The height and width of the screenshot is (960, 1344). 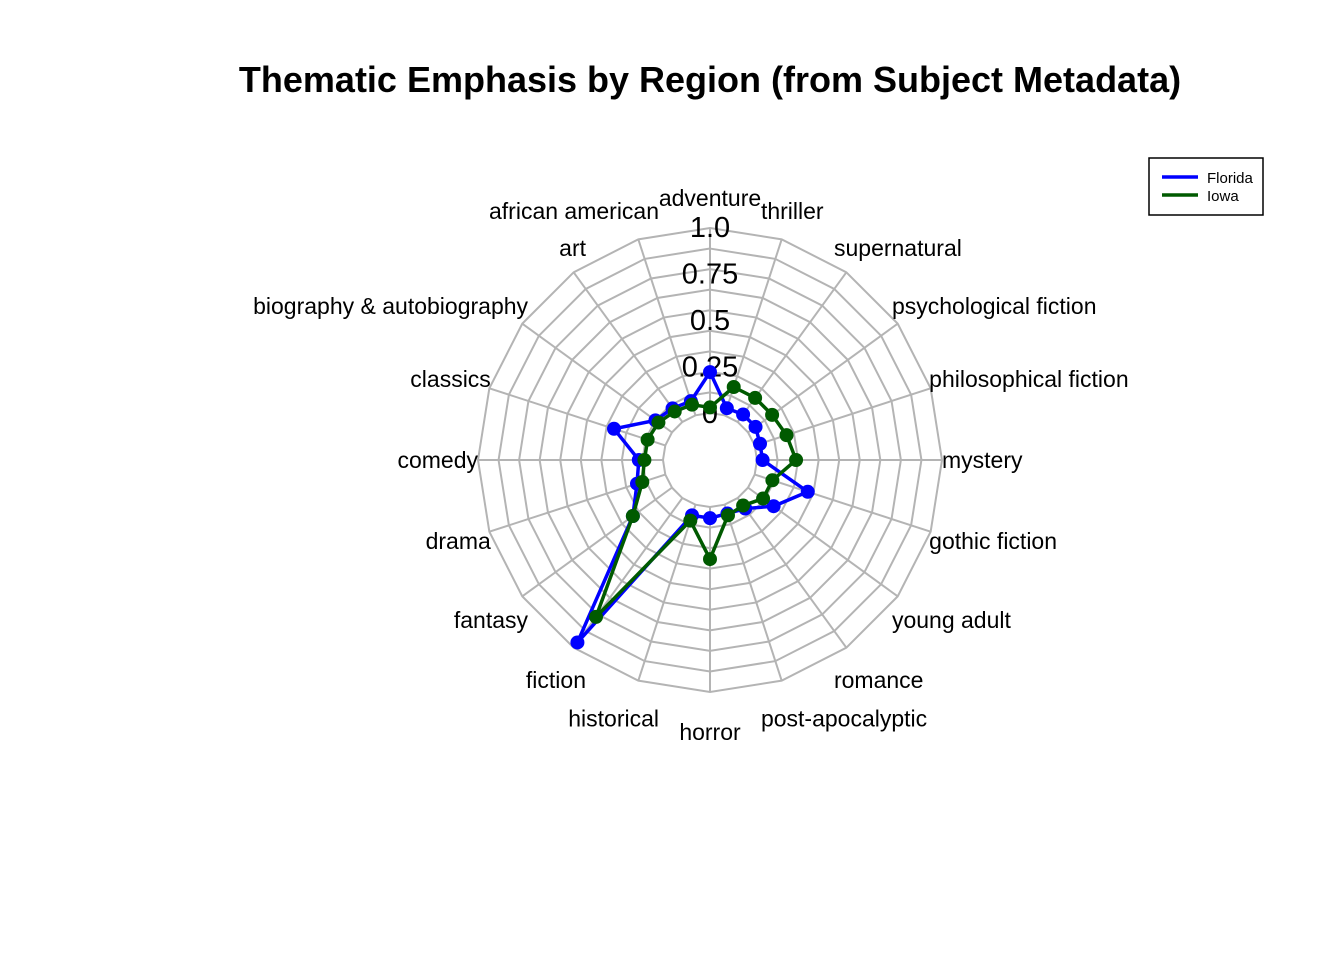 I want to click on data-point-iowa-horror, so click(x=710, y=559).